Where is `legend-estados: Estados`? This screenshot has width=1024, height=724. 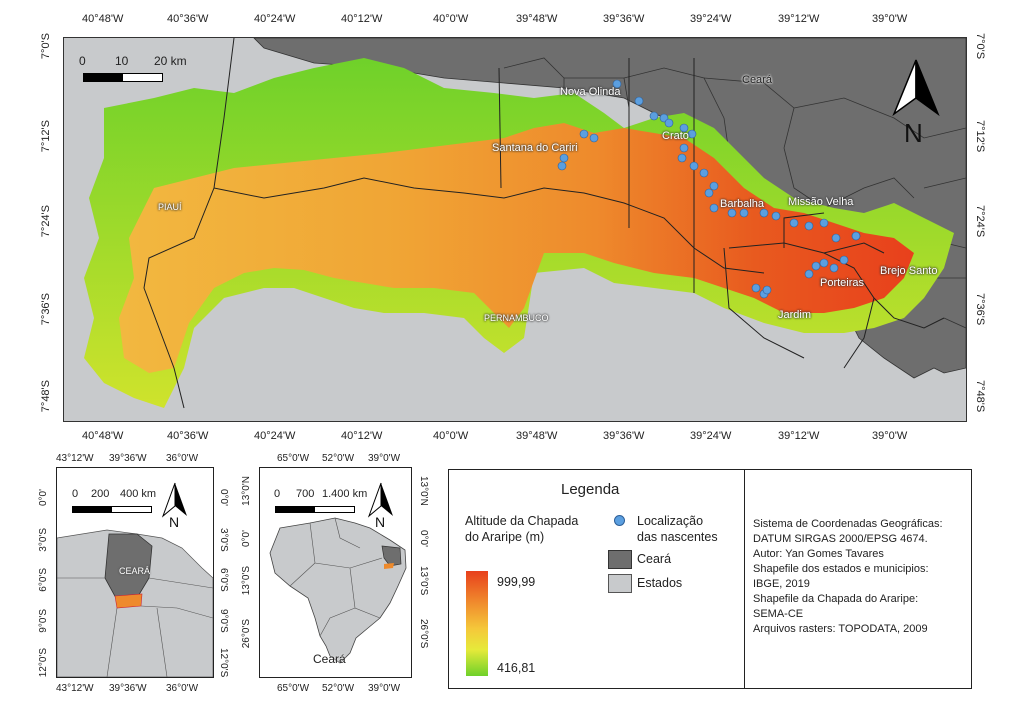 legend-estados: Estados is located at coordinates (660, 583).